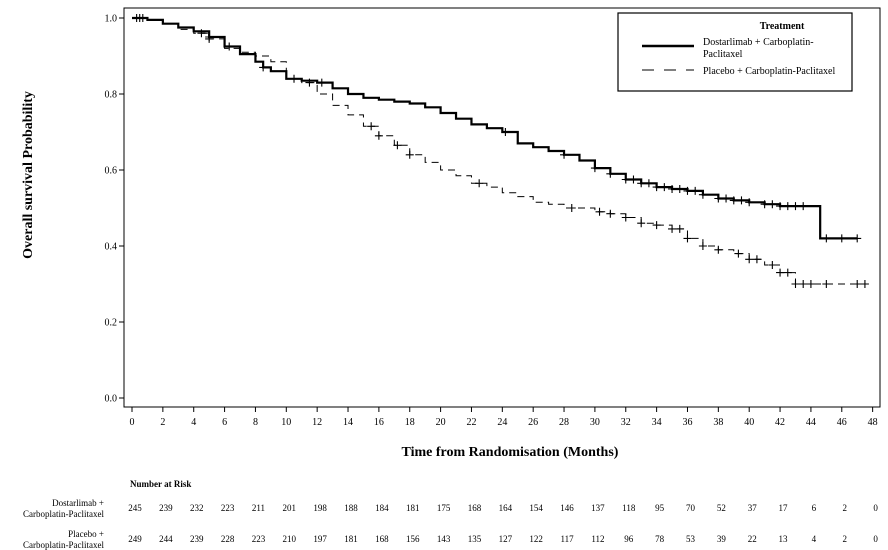 This screenshot has height=550, width=888. I want to click on risk-count: 2, so click(845, 539).